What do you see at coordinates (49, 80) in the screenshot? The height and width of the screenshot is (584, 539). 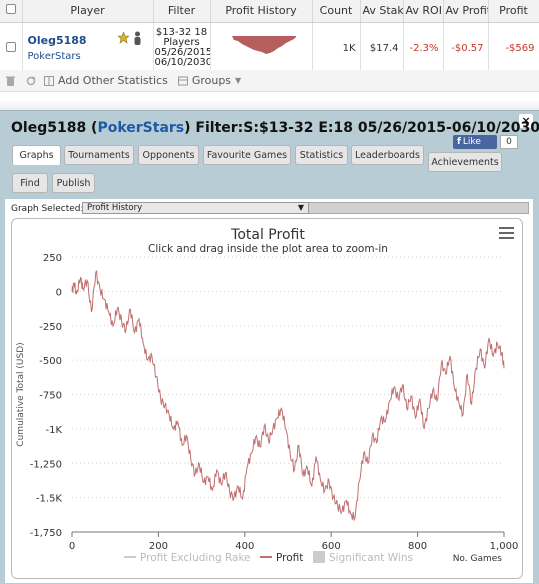 I see `columns-icon` at bounding box center [49, 80].